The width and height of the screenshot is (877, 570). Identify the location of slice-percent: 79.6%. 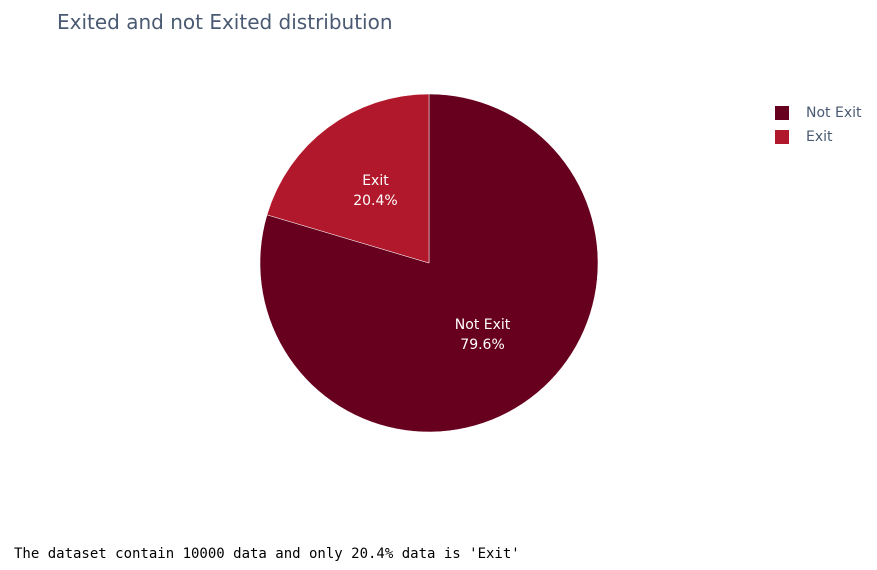
(482, 345).